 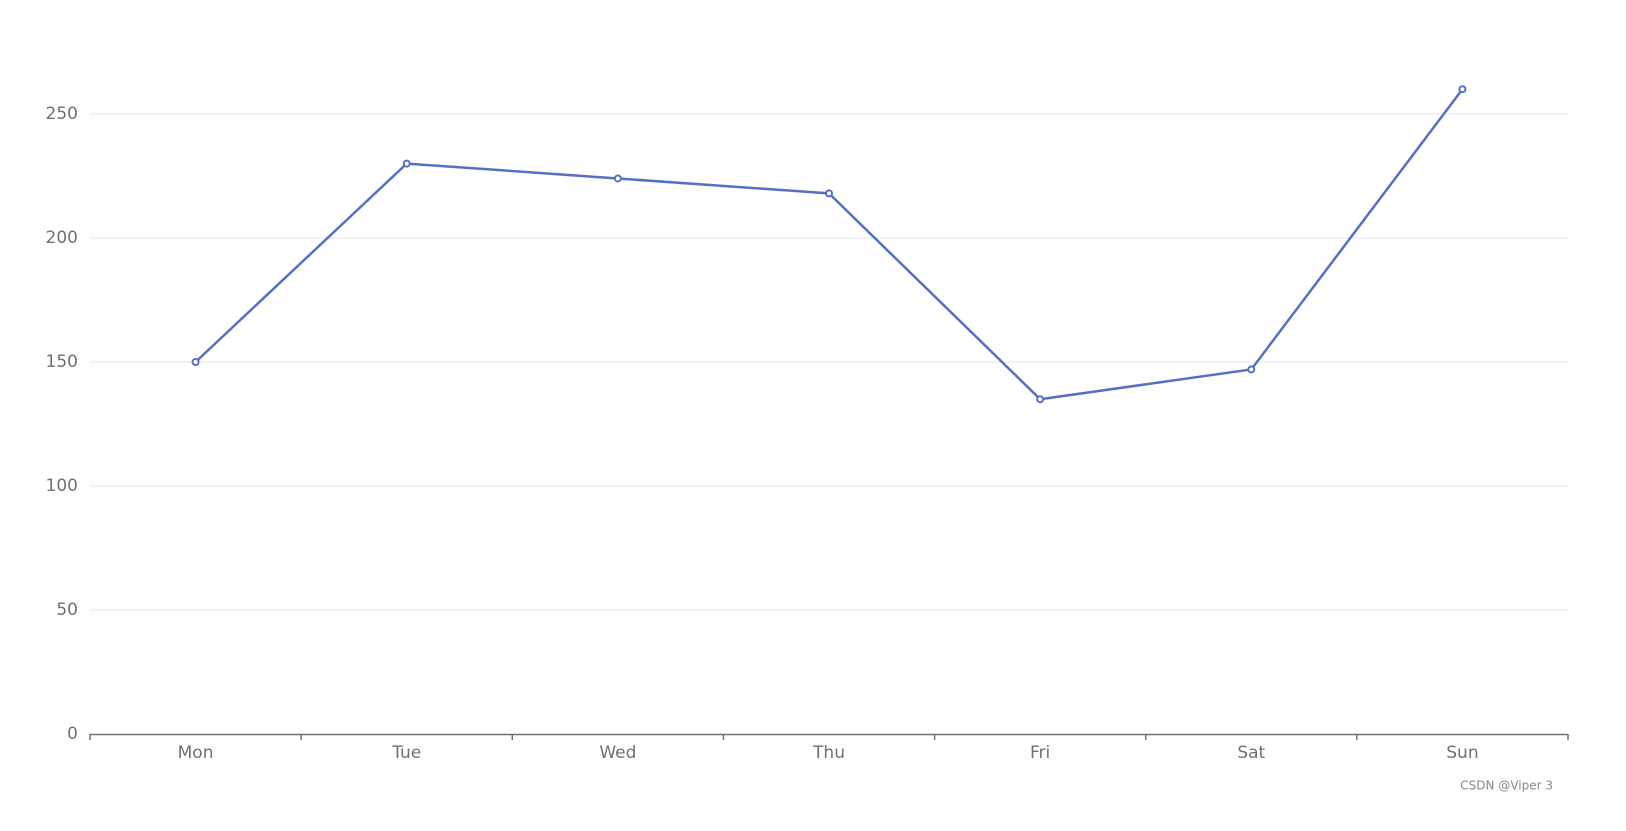 I want to click on x-tick-label: Sat, so click(x=1251, y=753).